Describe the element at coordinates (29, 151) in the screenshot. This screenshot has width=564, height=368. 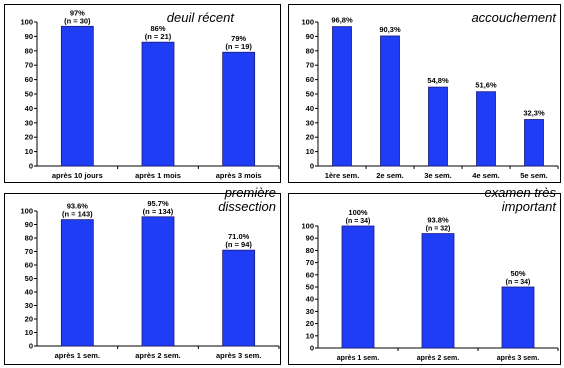
I see `y-tick-label-0-10: 10` at that location.